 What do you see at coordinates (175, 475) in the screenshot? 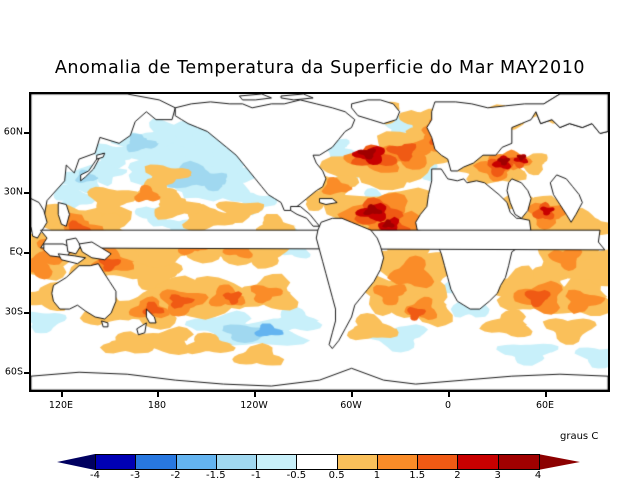
I see `colorbar-tick-label-2: -2` at bounding box center [175, 475].